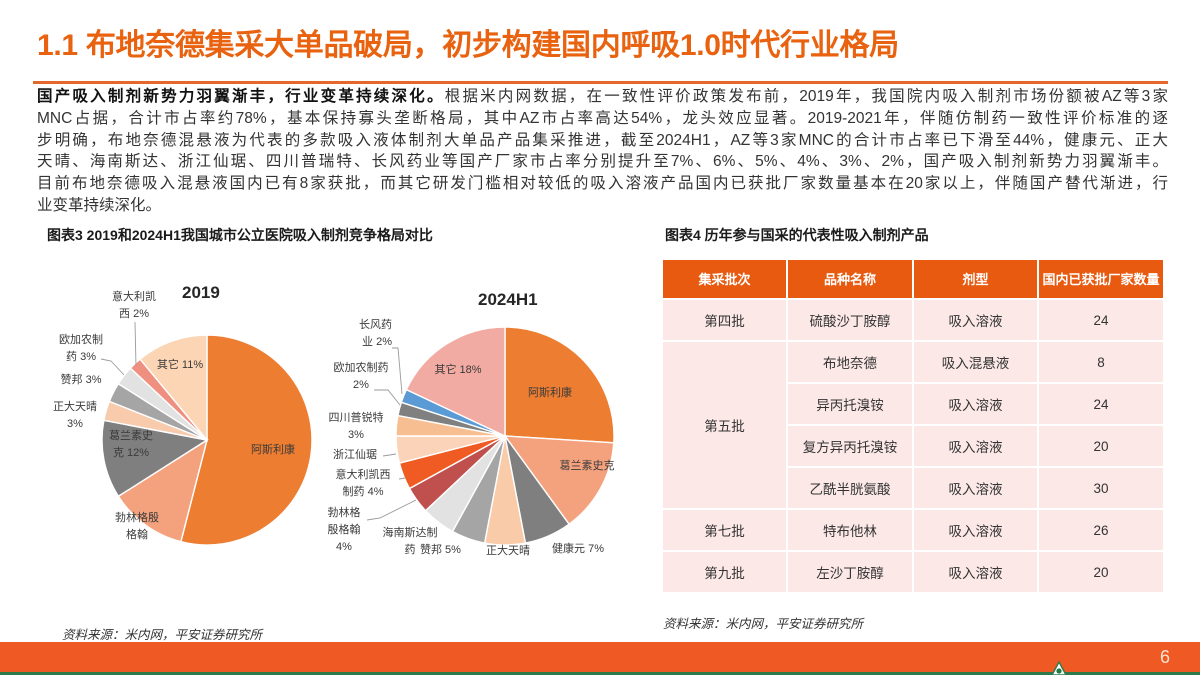 Image resolution: width=1200 pixels, height=675 pixels. I want to click on figure4-source-note: 资料来源：米内网，平安证券研究所, so click(763, 624).